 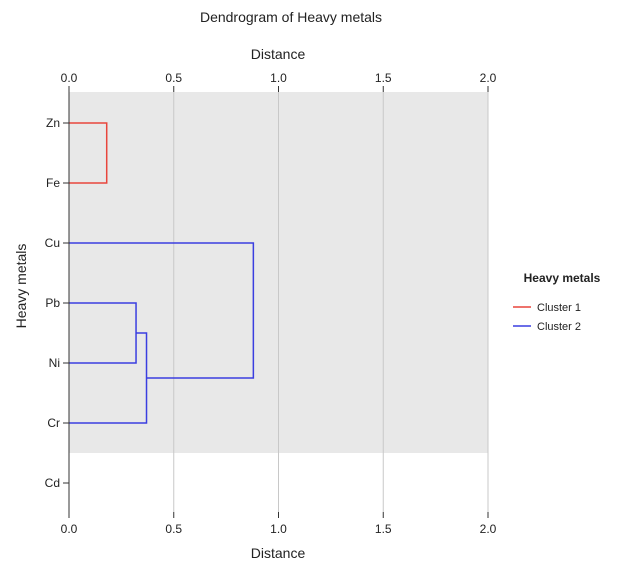 I want to click on legend: Heavy metals Cluster 1 Cluster 2, so click(x=557, y=302).